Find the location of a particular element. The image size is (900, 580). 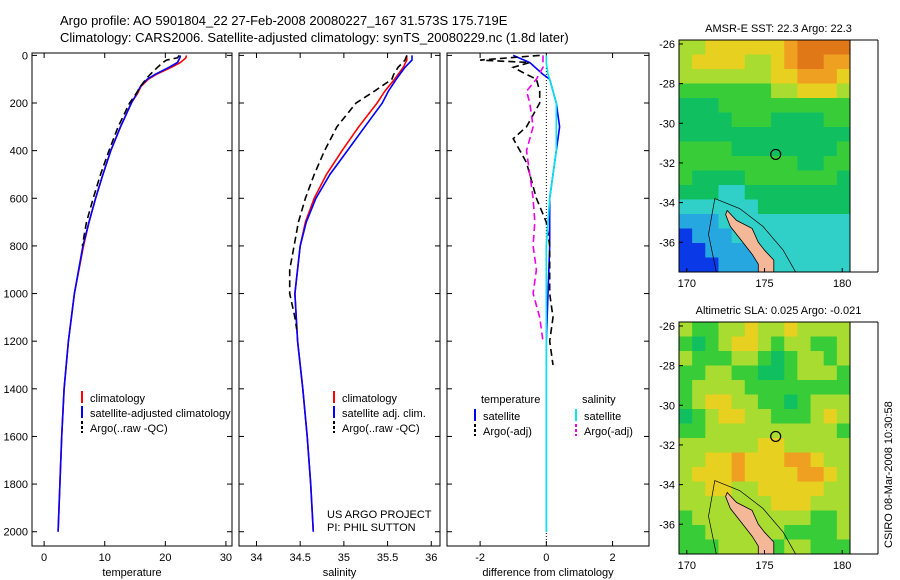

difference-profile-xtick-label: -2 is located at coordinates (480, 558).